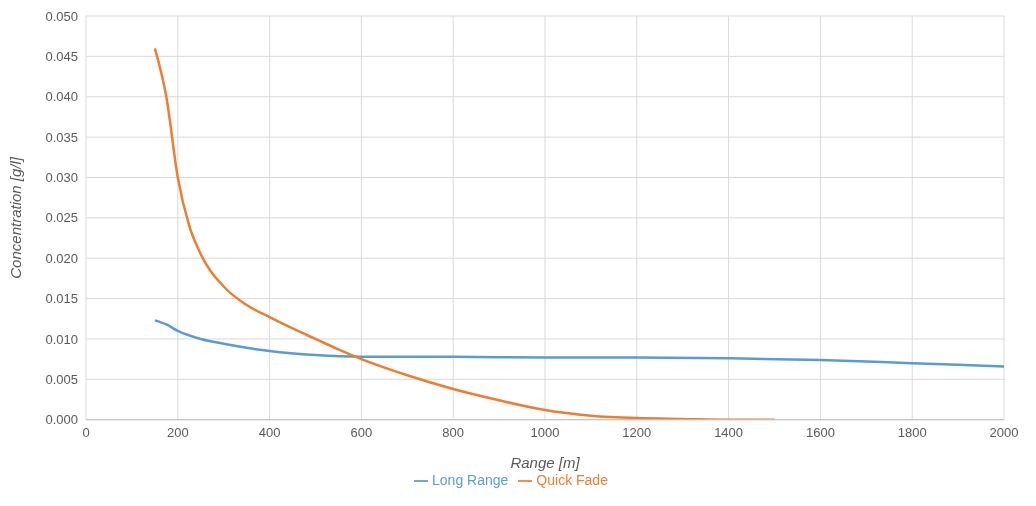 The height and width of the screenshot is (506, 1036). I want to click on y-tick-label: 0.015, so click(61, 299).